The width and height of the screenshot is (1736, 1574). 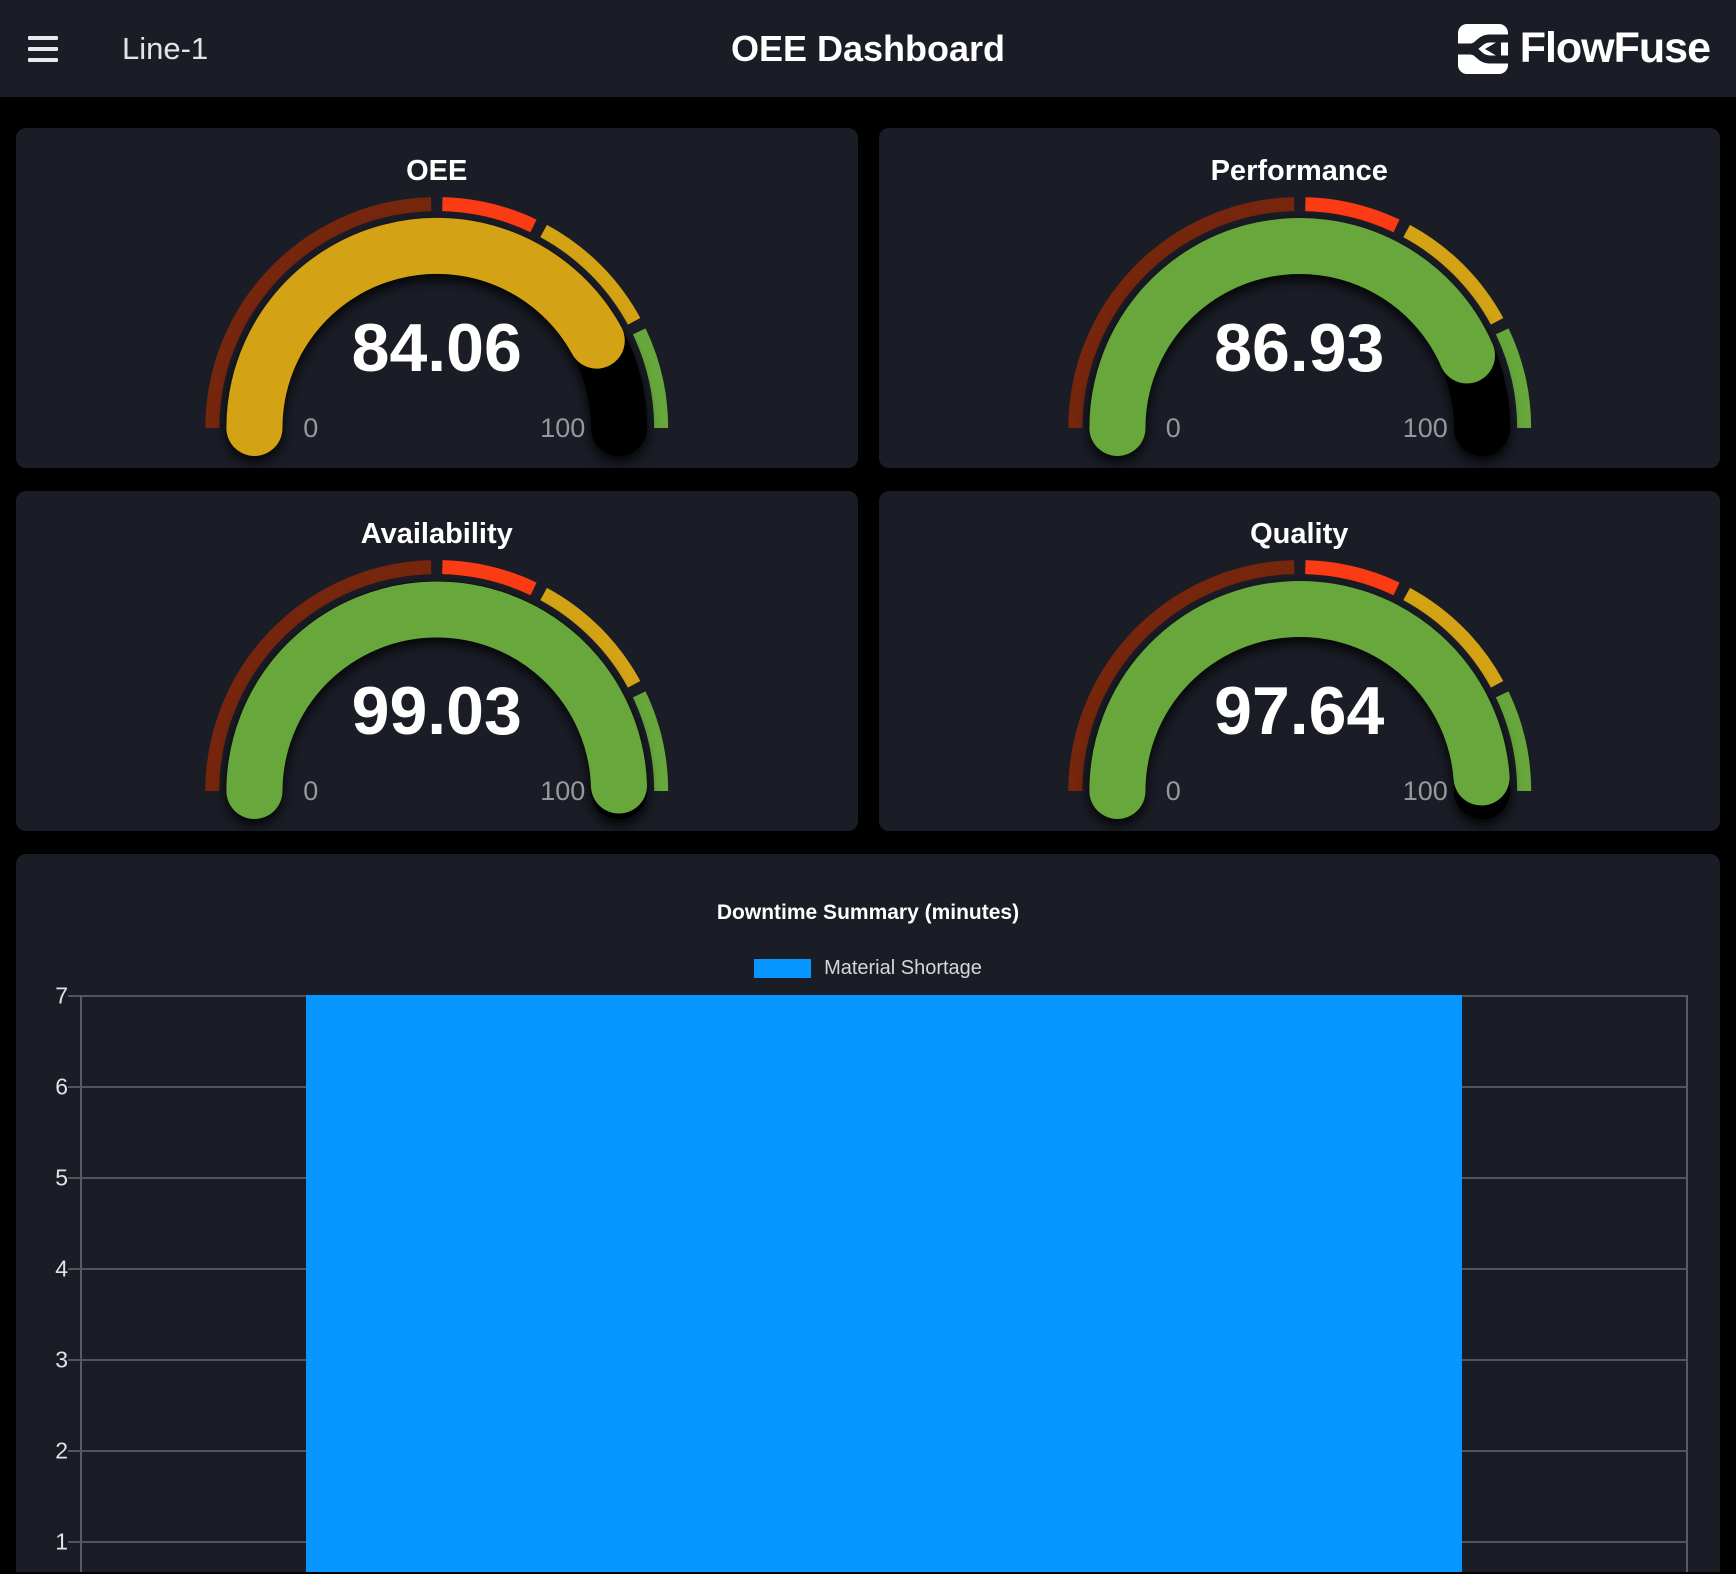 I want to click on legend-label-material-shortage: Material Shortage, so click(x=903, y=968).